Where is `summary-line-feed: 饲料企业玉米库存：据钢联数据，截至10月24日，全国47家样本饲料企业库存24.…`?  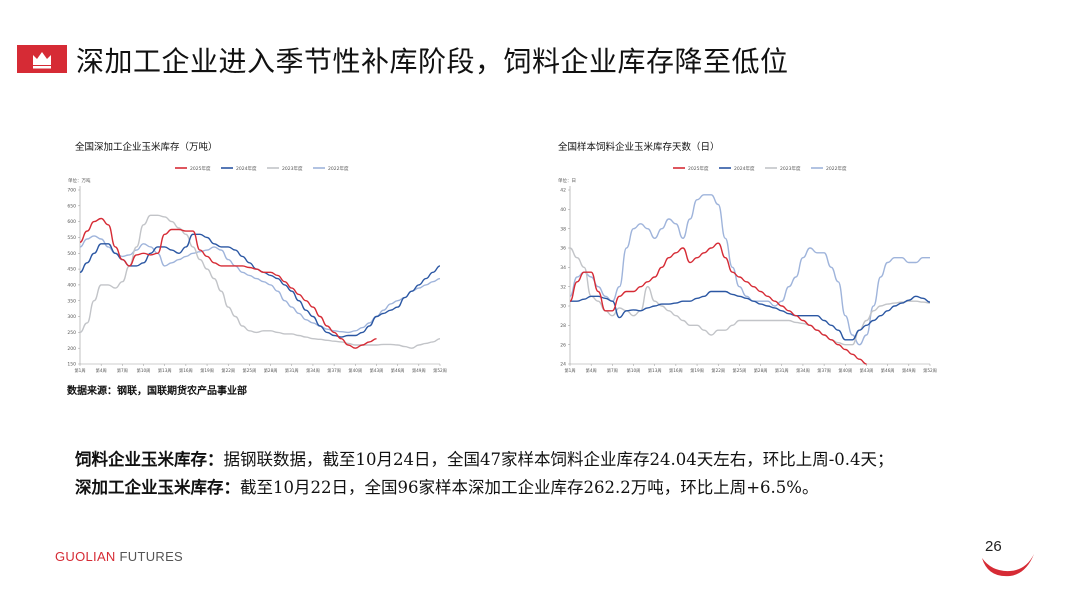 summary-line-feed: 饲料企业玉米库存：据钢联数据，截至10月24日，全国47家样本饲料企业库存24.… is located at coordinates (484, 458).